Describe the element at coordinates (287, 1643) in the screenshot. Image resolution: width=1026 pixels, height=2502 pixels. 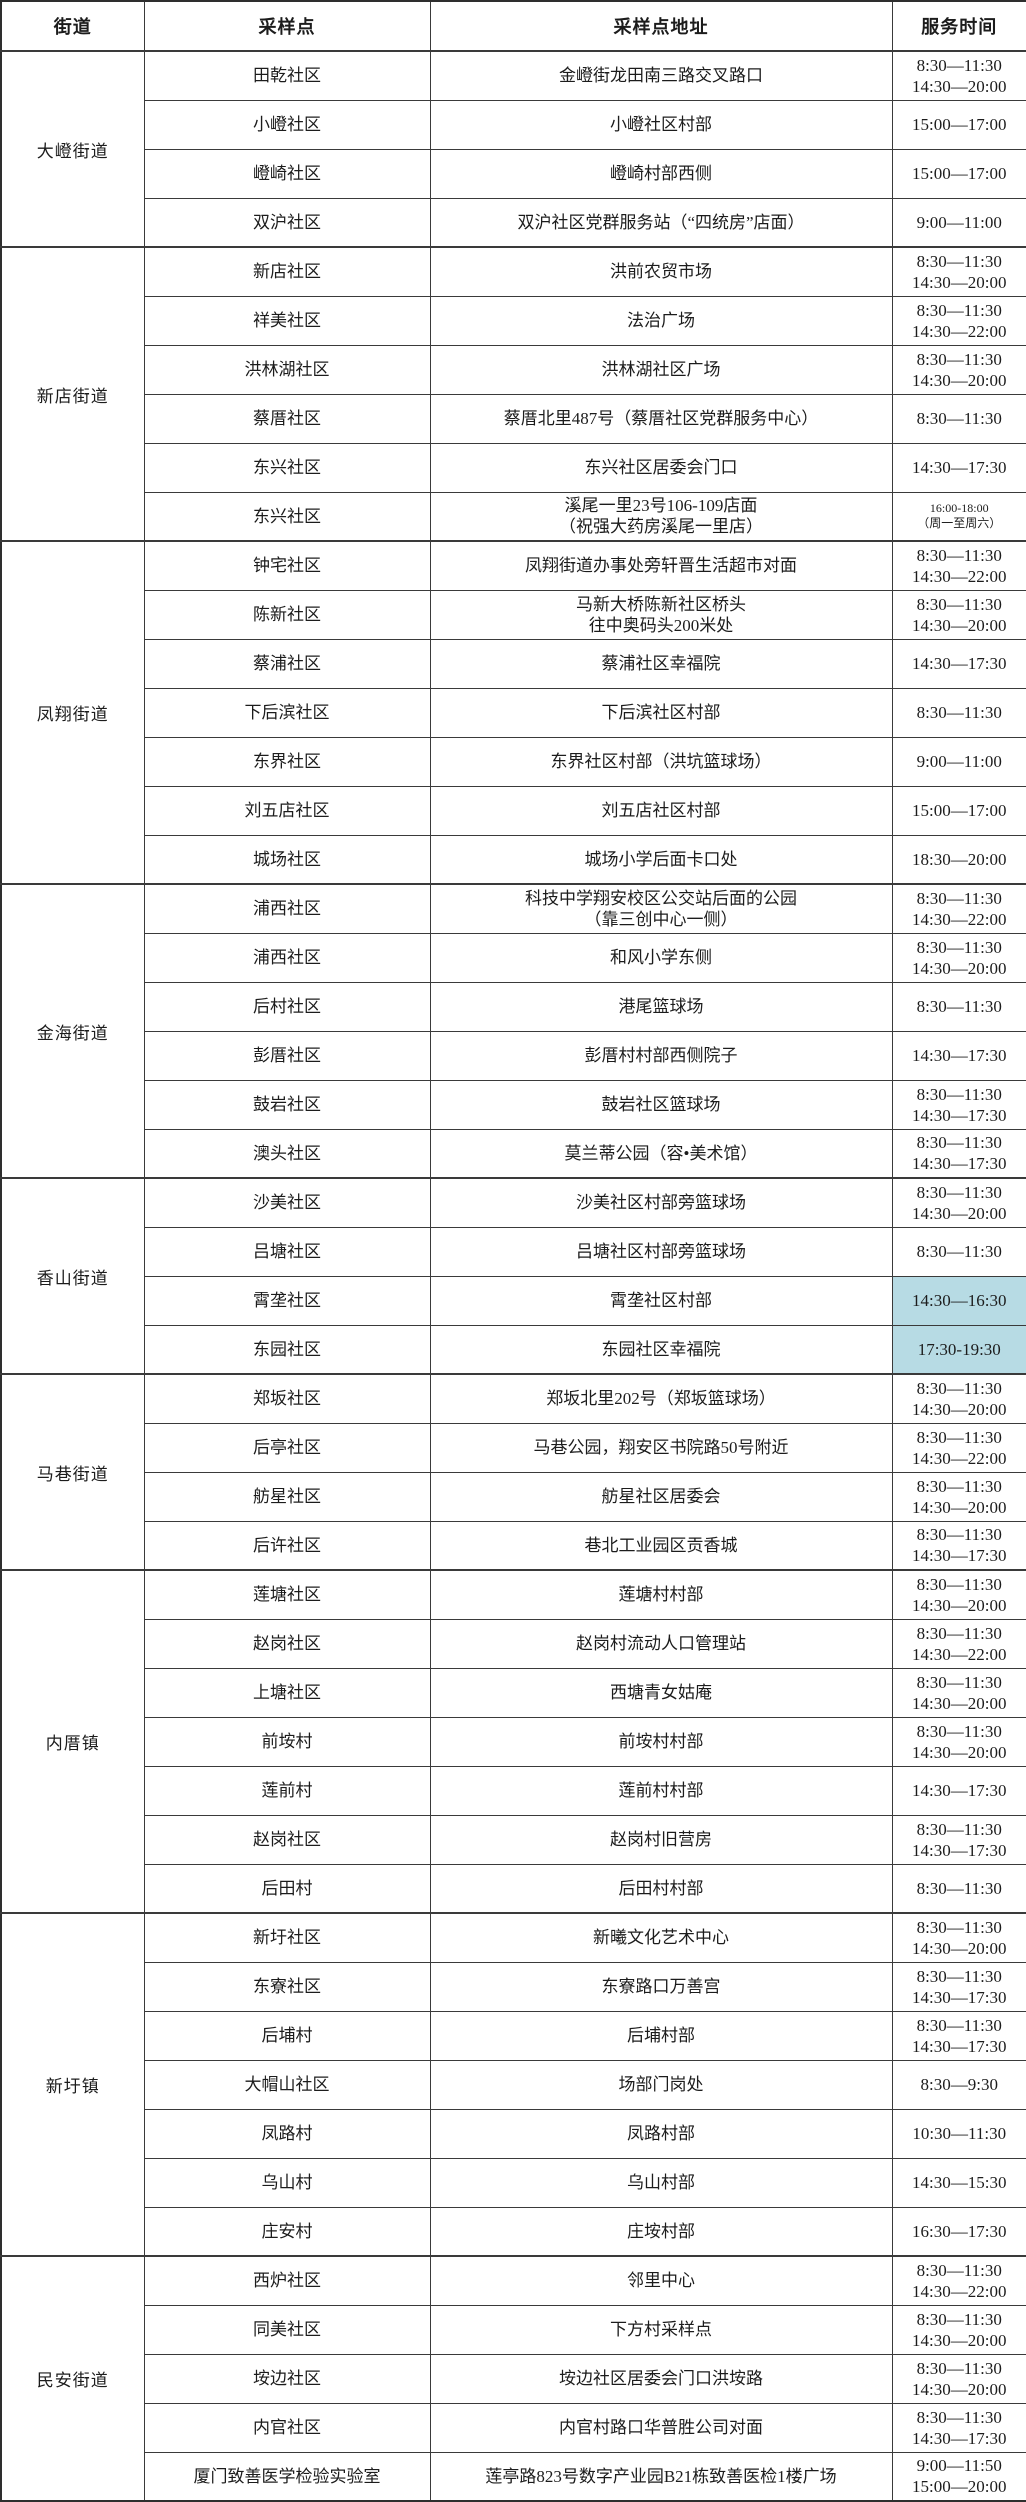
I see `sampling-point-cell: 赵岗社区` at that location.